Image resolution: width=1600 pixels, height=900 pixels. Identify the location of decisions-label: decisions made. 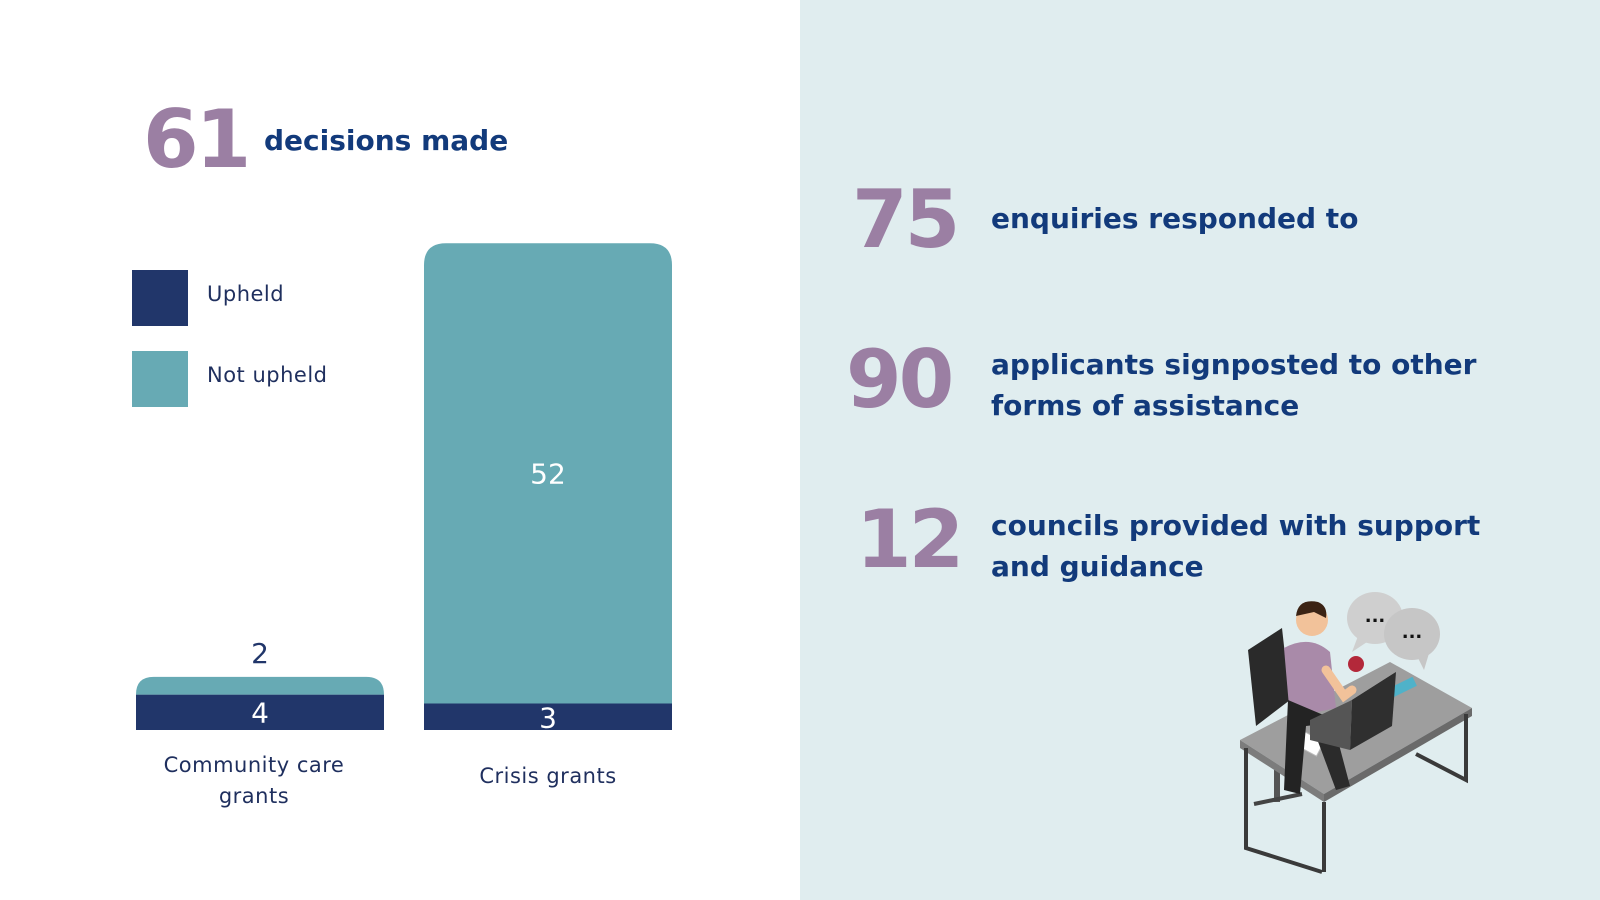
(386, 140).